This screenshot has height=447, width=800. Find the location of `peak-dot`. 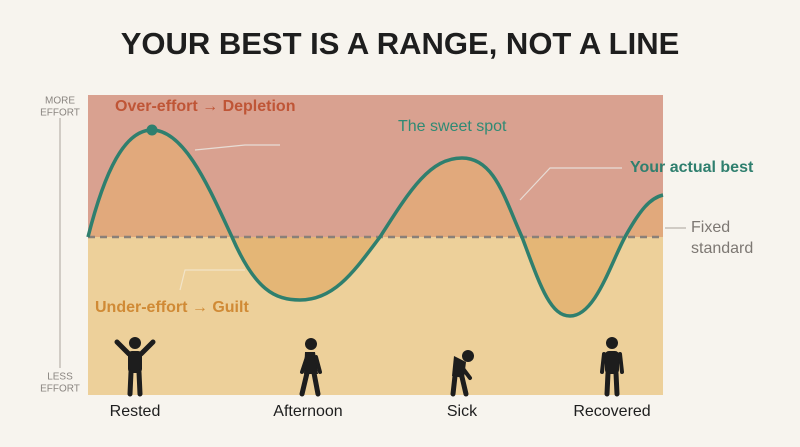

peak-dot is located at coordinates (152, 130).